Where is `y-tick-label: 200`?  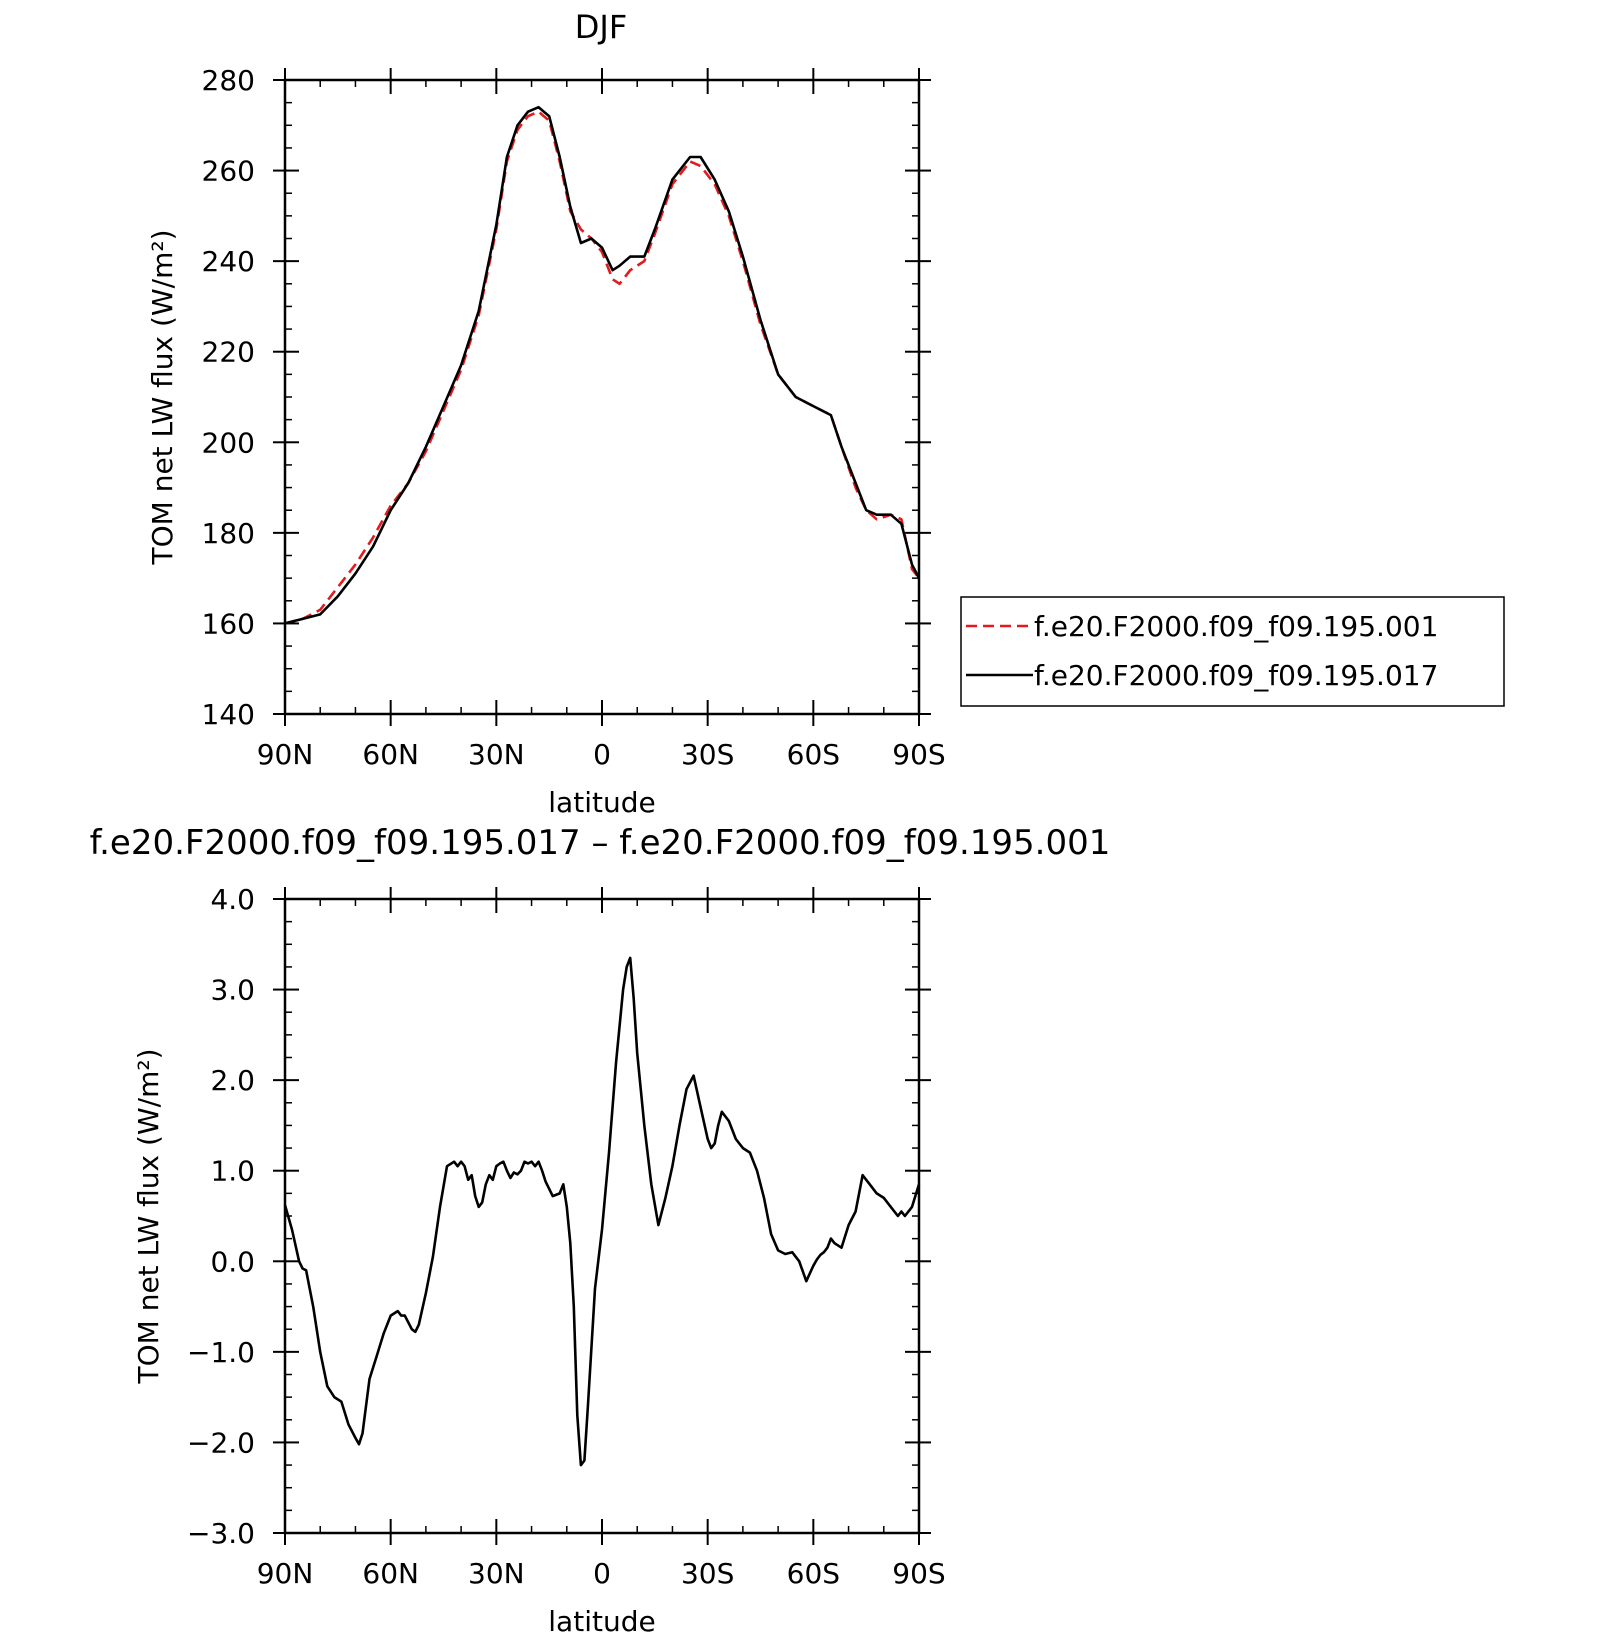 y-tick-label: 200 is located at coordinates (228, 442).